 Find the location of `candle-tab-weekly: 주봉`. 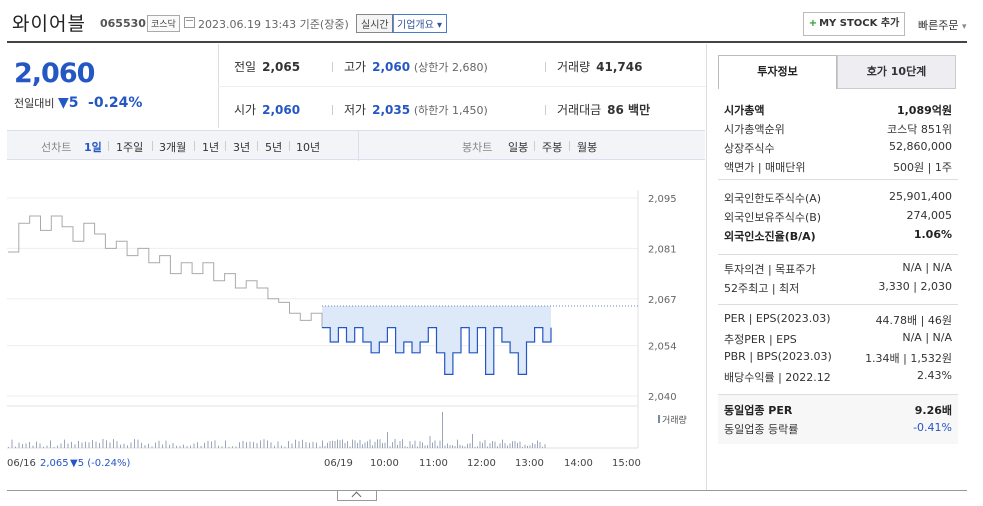

candle-tab-weekly: 주봉 is located at coordinates (552, 147).